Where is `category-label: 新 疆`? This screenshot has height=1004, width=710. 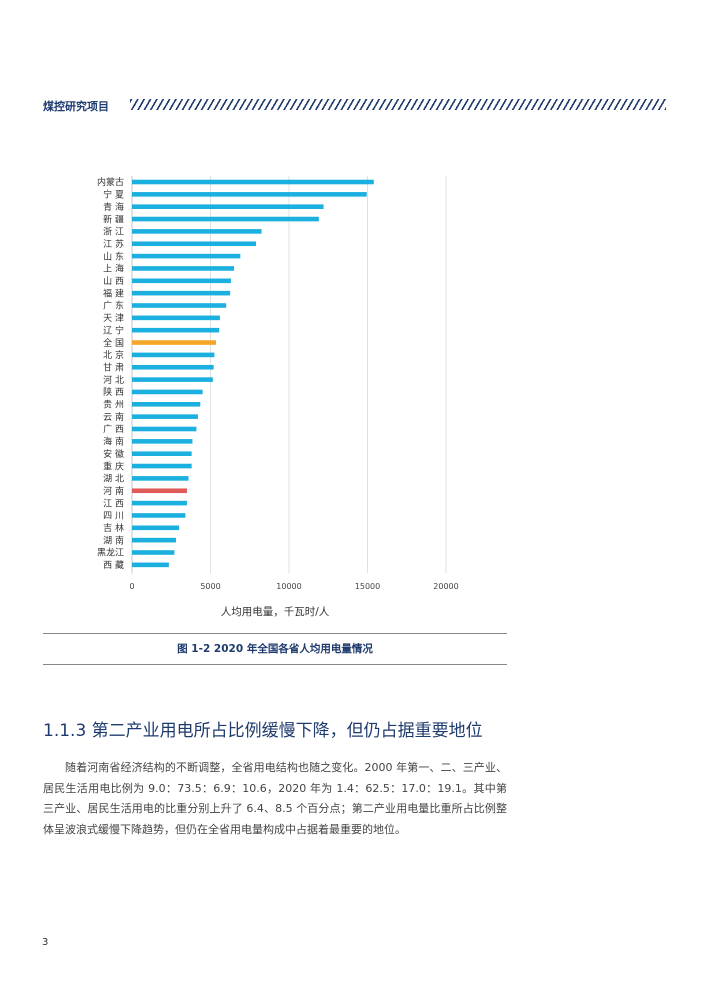 category-label: 新 疆 is located at coordinates (113, 219).